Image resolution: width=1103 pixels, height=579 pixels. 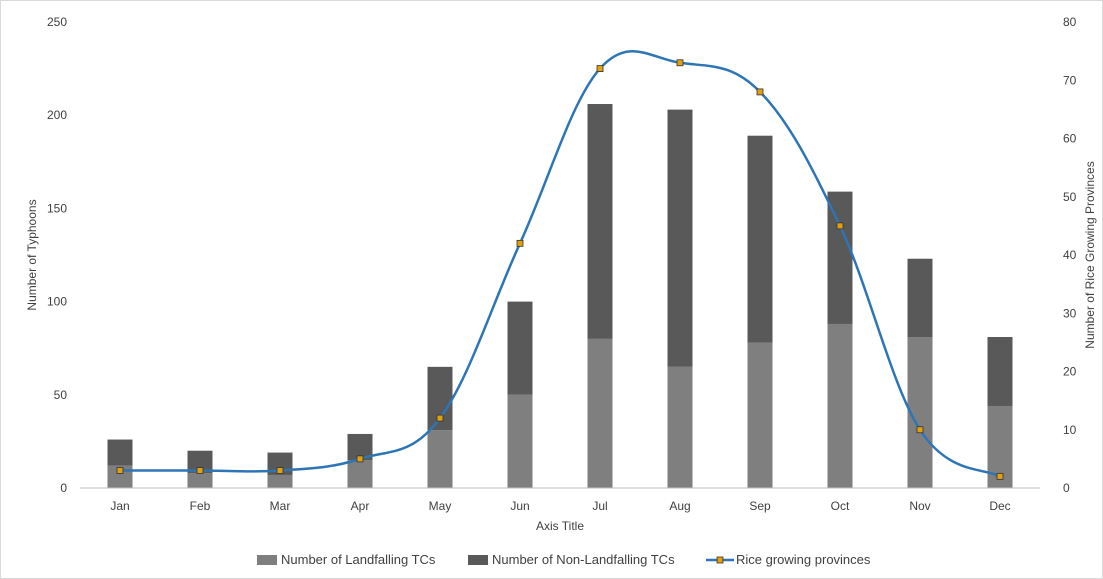 What do you see at coordinates (280, 470) in the screenshot?
I see `point-rice-mar` at bounding box center [280, 470].